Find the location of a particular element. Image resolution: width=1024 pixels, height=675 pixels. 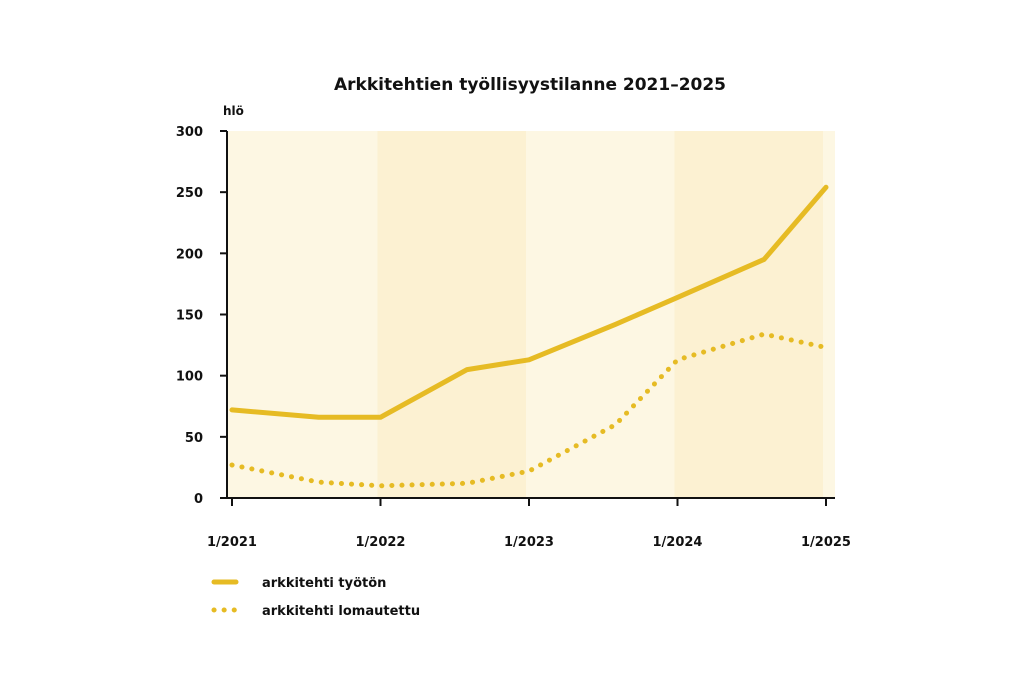

y-axis-ticks: 0 50 100 150 200 250 300 is located at coordinates (201, 316).